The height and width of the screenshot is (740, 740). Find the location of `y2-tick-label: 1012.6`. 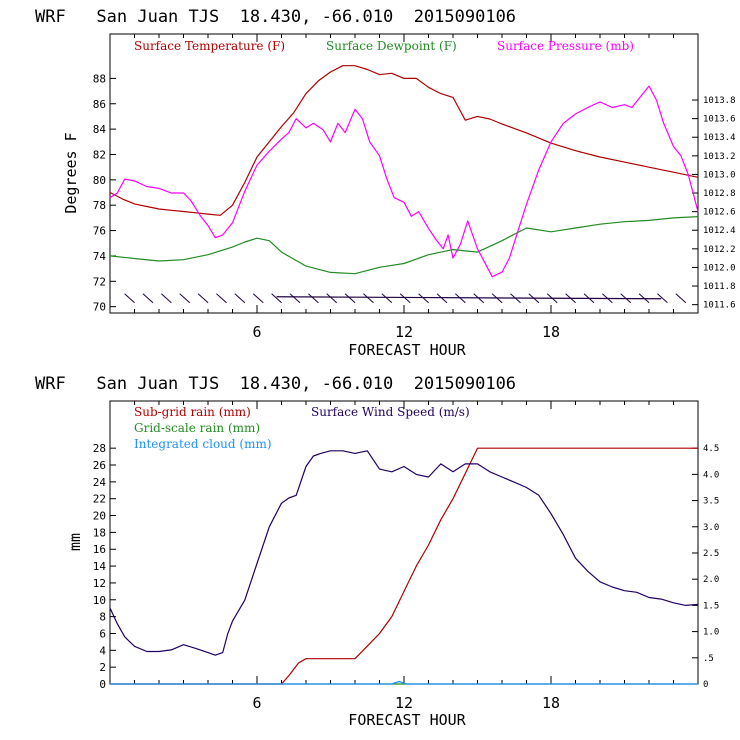

y2-tick-label: 1012.6 is located at coordinates (719, 213).